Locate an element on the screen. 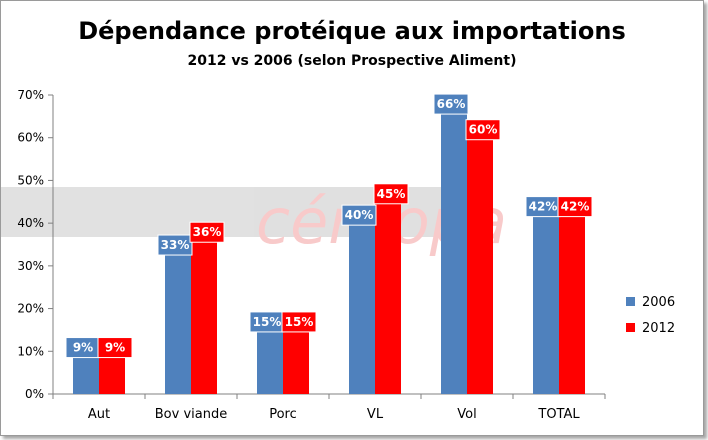  data-label-2012: 15% is located at coordinates (299, 322).